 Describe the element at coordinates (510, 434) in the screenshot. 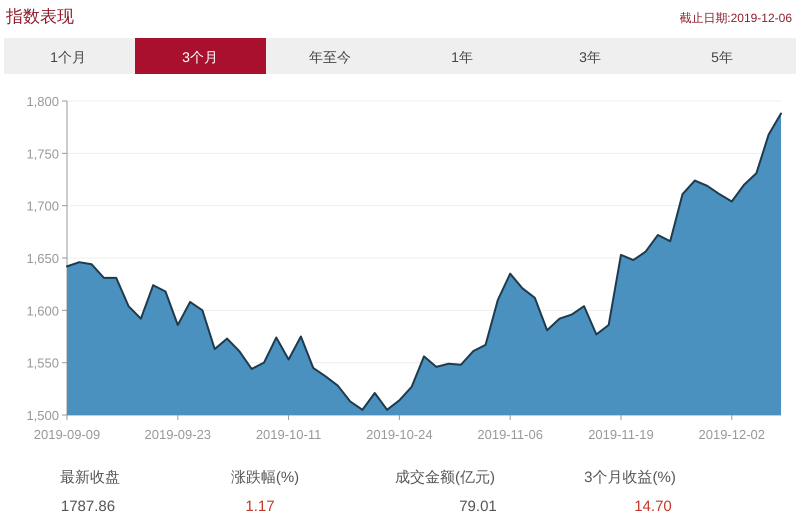

I see `x-tick-label: 2019-11-06` at that location.